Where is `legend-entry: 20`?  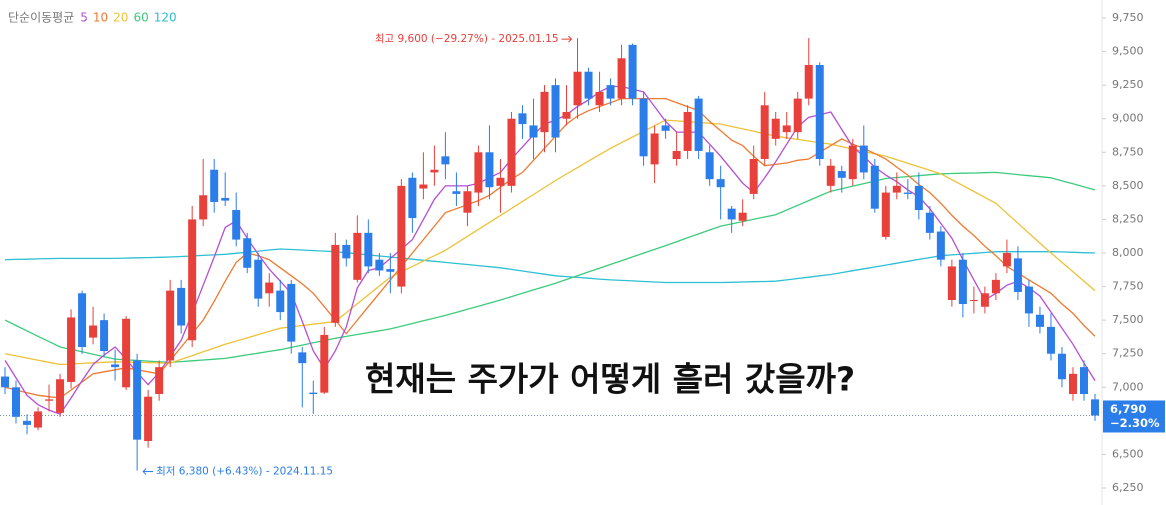 legend-entry: 20 is located at coordinates (120, 18).